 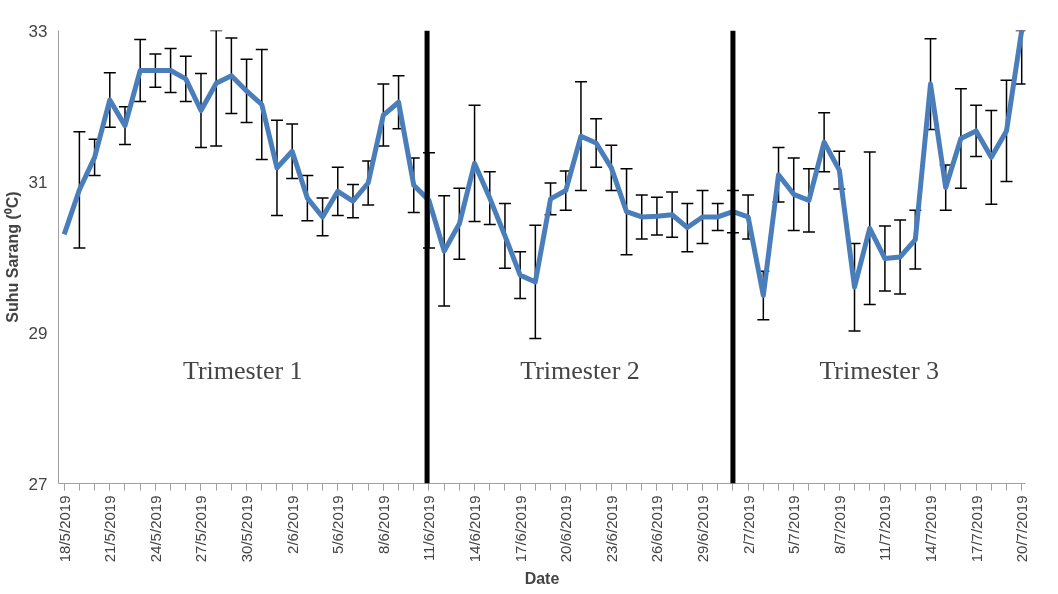 What do you see at coordinates (38, 31) in the screenshot?
I see `y-tick-label: 33` at bounding box center [38, 31].